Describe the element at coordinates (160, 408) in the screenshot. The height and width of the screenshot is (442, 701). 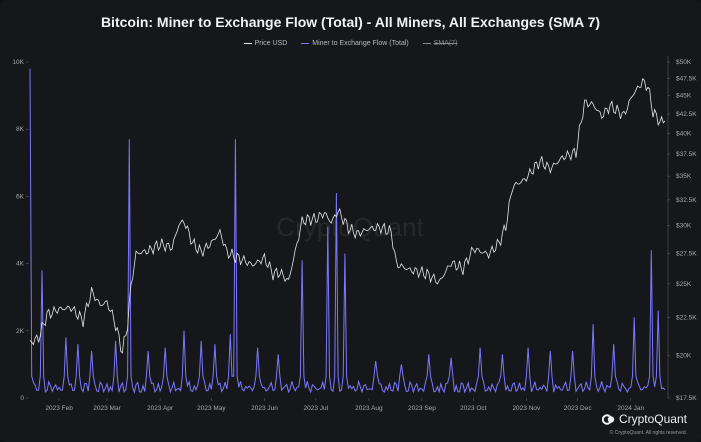
I see `x-tick-label: 2023 Apr` at that location.